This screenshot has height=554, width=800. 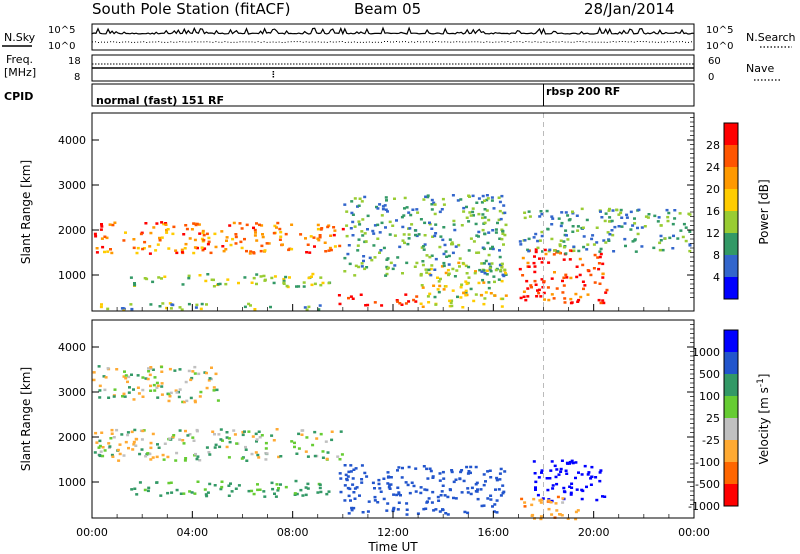 I want to click on colorbar-tick-label: 1000, so click(x=706, y=352).